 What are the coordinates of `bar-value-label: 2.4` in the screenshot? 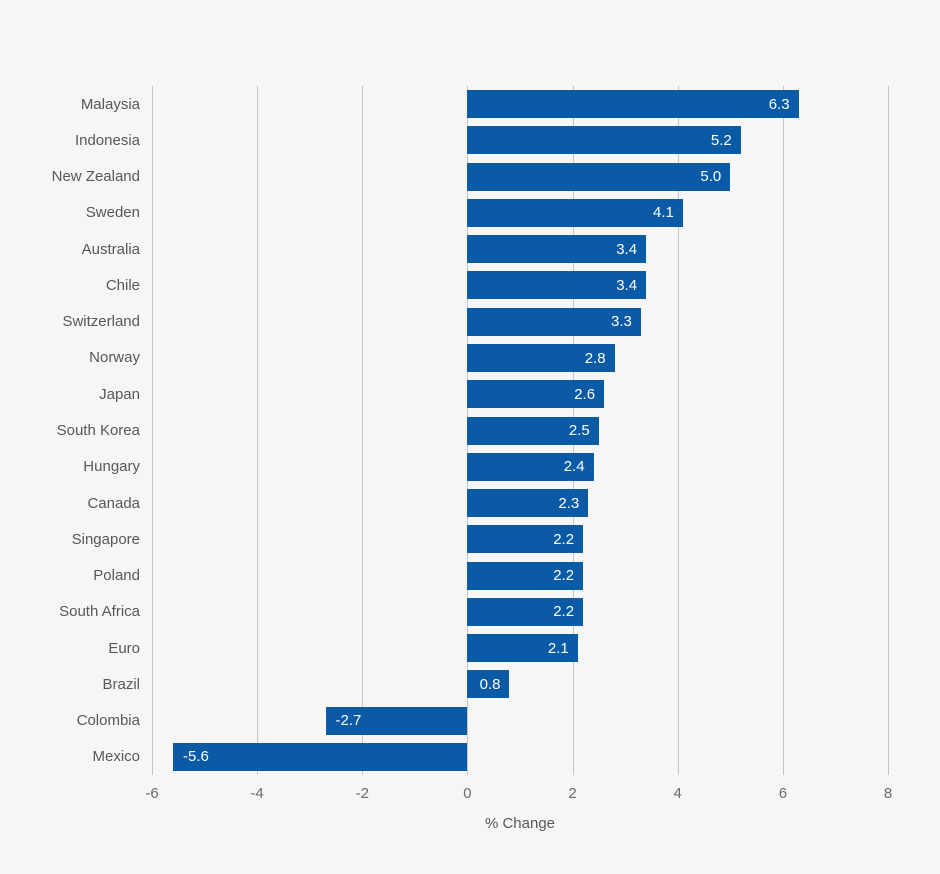 It's located at (574, 467).